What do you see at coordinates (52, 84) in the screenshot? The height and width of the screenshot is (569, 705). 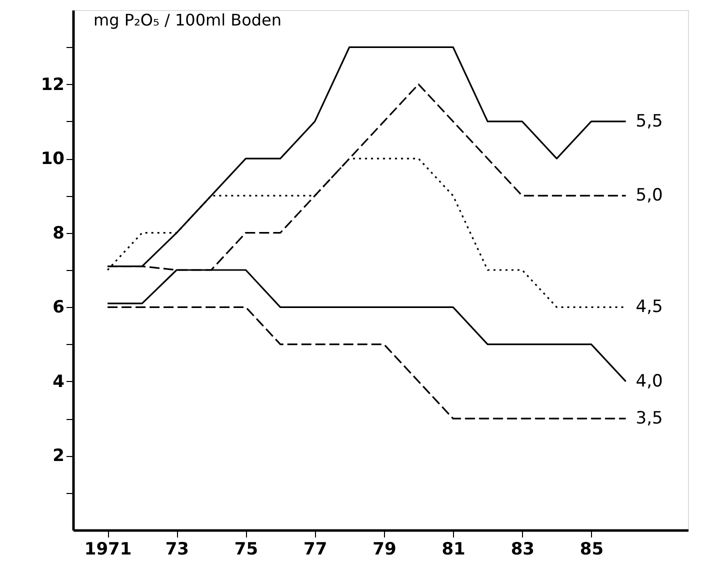 I see `y-tick-label: 12` at bounding box center [52, 84].